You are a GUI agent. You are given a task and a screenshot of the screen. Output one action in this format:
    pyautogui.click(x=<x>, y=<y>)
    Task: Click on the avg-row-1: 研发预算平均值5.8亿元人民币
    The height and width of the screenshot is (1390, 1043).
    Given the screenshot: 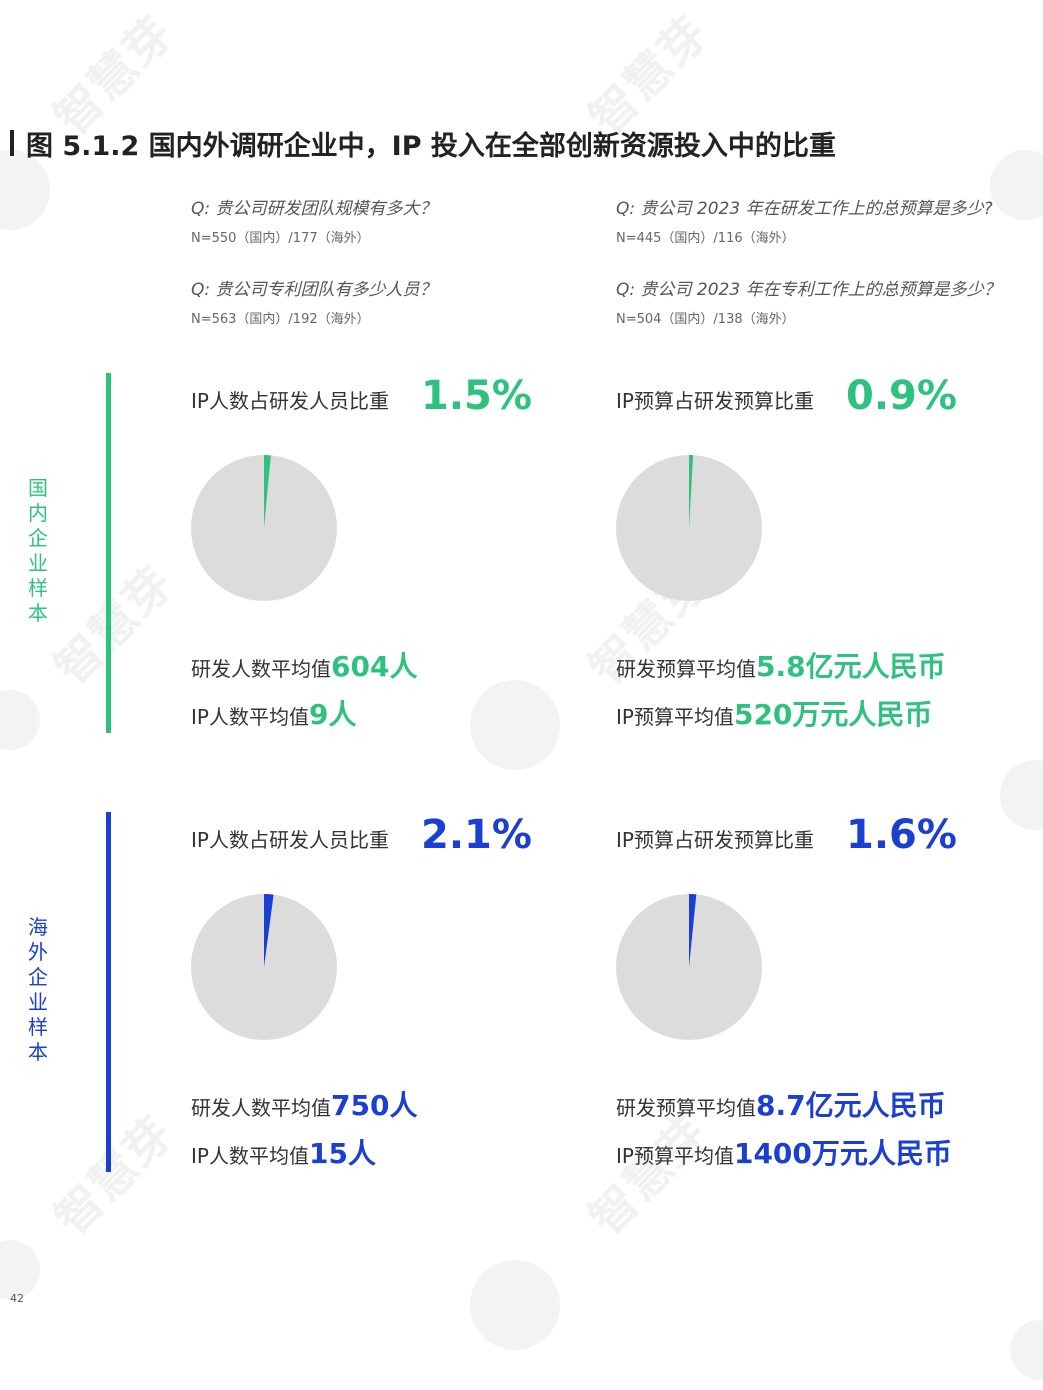 What is the action you would take?
    pyautogui.click(x=781, y=665)
    